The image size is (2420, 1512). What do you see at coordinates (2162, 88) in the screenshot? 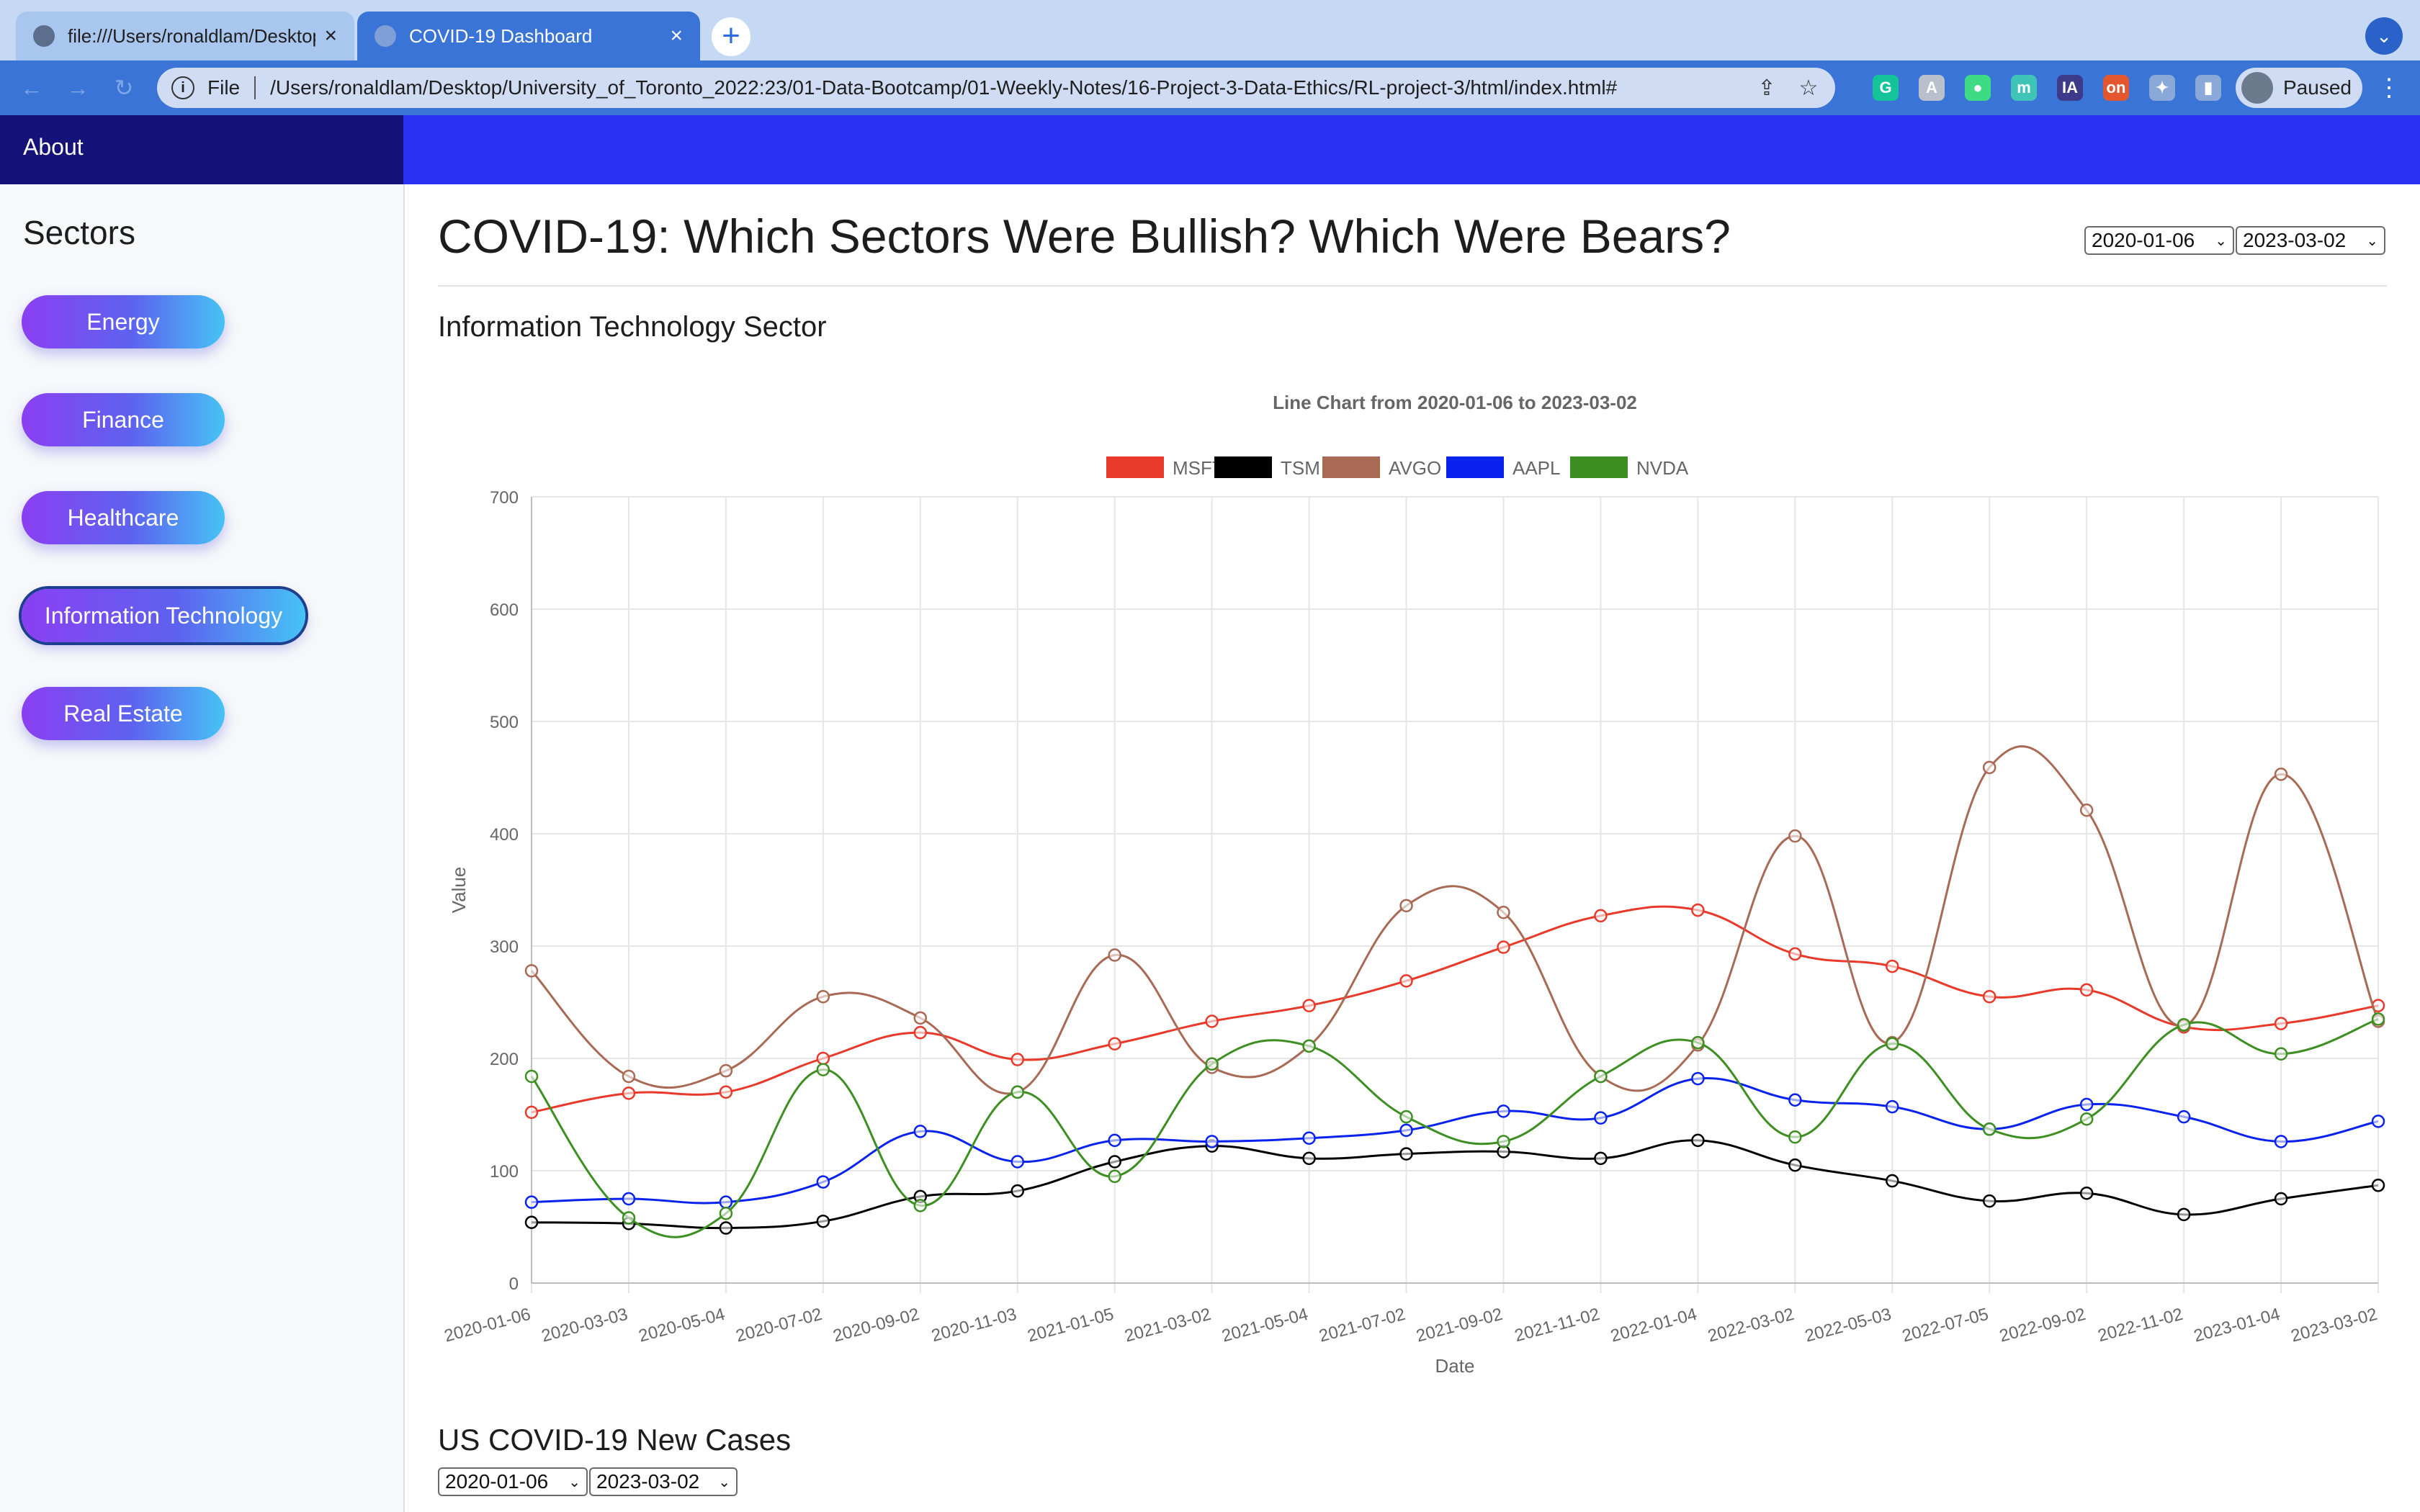
I see `puzzle-icon: ✦` at bounding box center [2162, 88].